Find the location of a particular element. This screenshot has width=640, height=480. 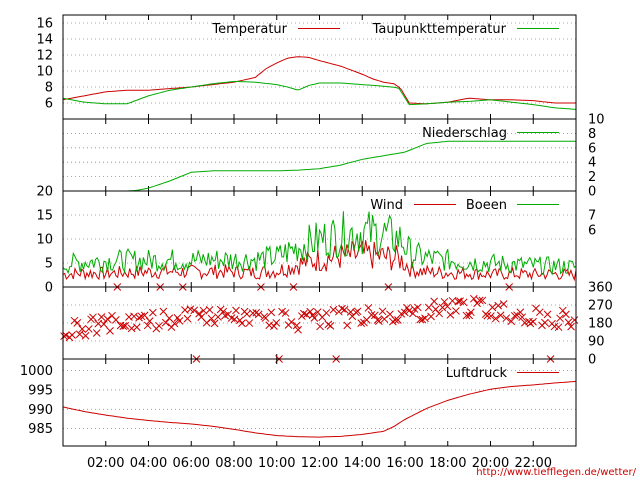

y-tick-label-right: 6 is located at coordinates (592, 231).